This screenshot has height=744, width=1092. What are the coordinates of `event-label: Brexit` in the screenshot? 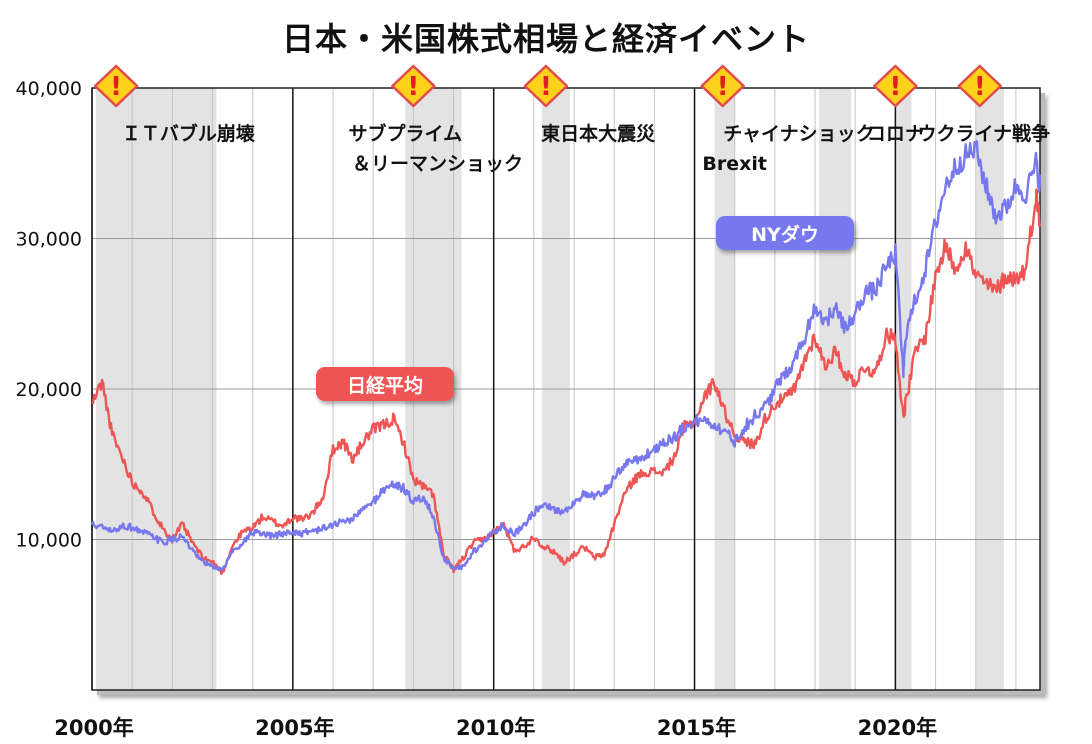 It's located at (734, 164).